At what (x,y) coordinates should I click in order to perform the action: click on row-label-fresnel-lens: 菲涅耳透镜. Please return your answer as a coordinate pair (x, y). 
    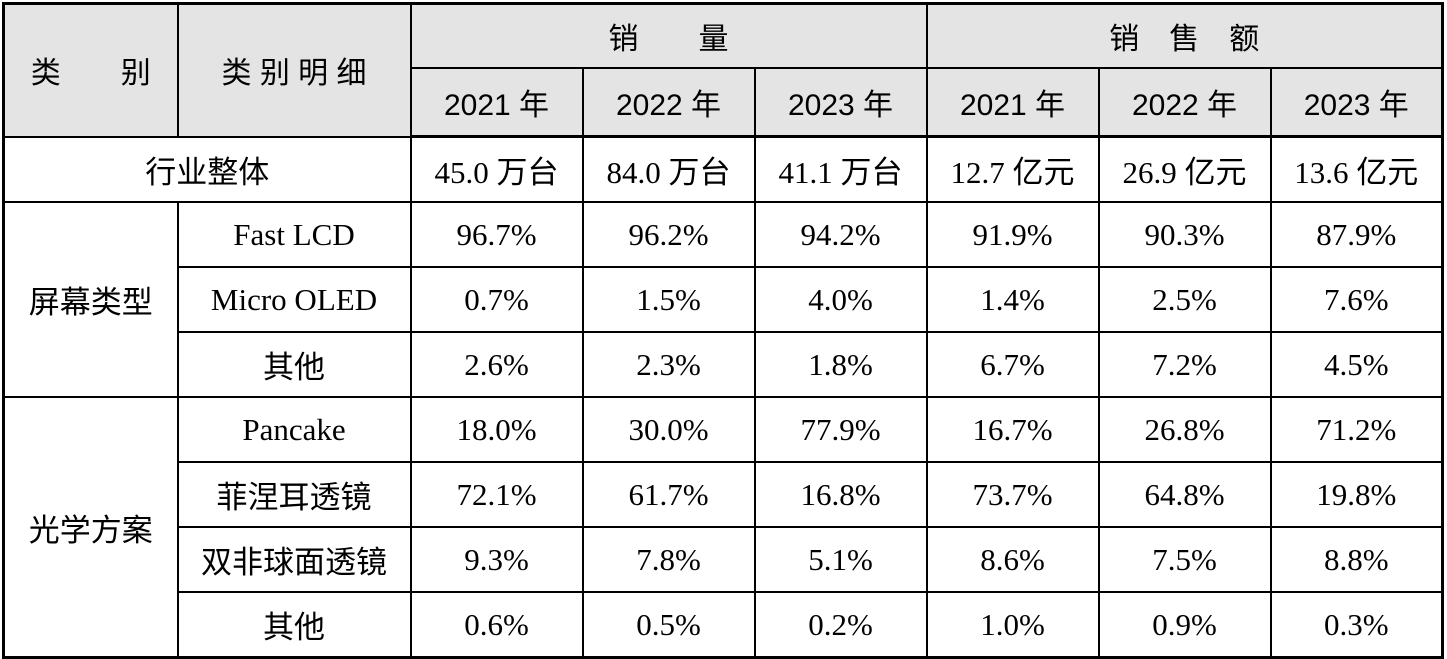
    Looking at the image, I should click on (294, 494).